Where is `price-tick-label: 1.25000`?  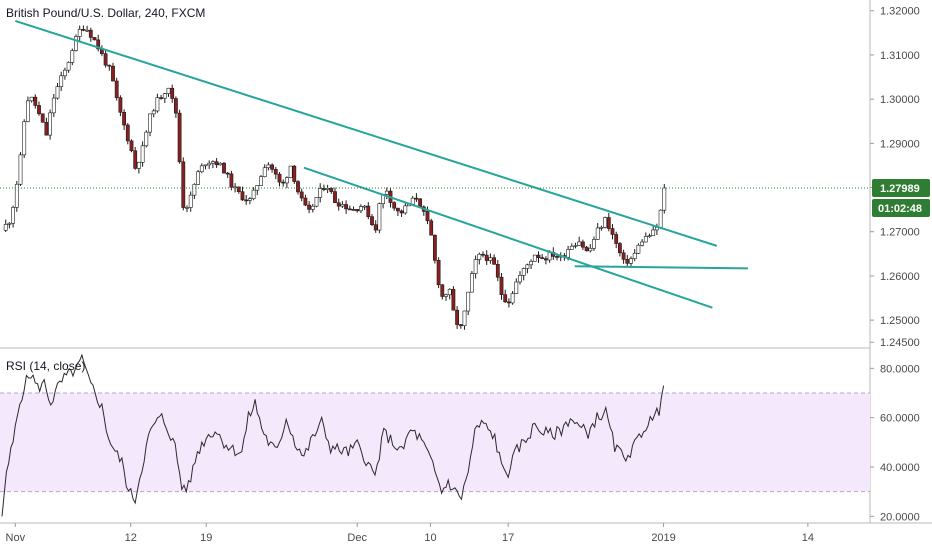 price-tick-label: 1.25000 is located at coordinates (900, 321).